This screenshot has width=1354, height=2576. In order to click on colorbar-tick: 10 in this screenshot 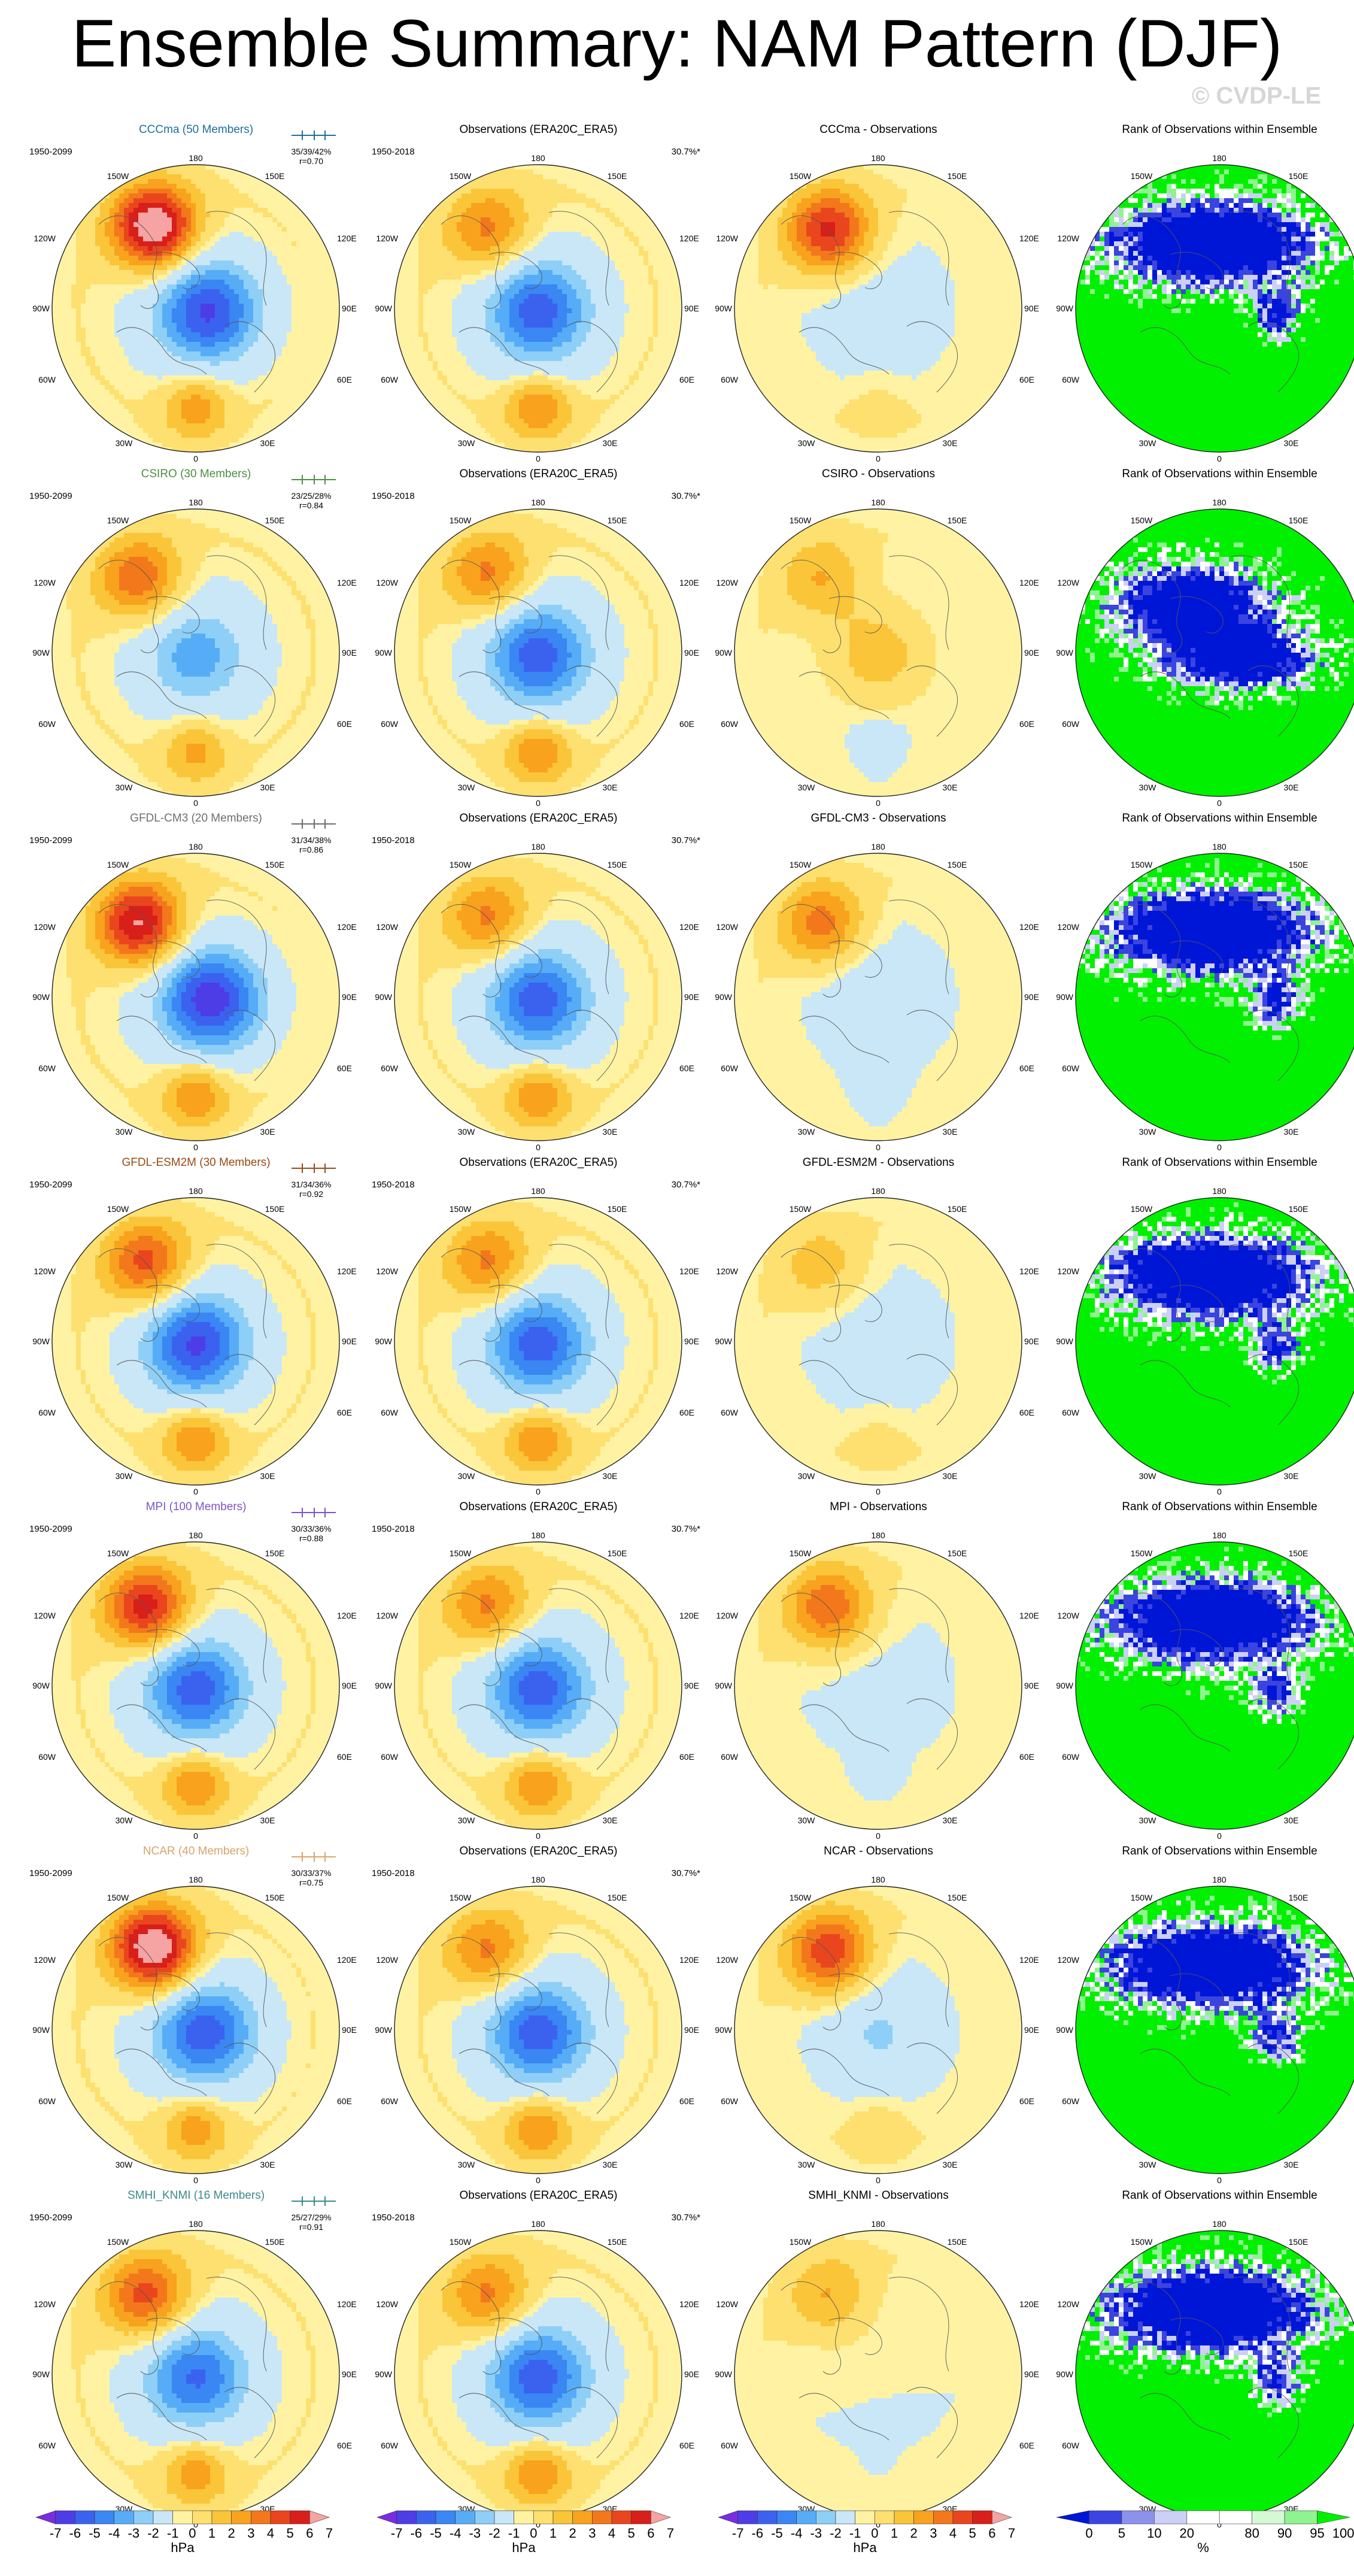, I will do `click(1154, 2533)`.